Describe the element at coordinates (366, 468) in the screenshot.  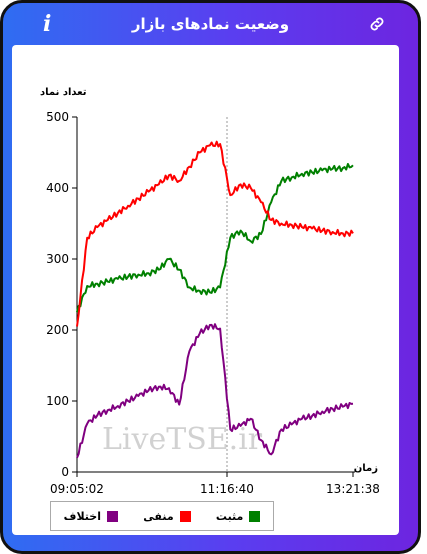
I see `x-axis-title: زمان` at that location.